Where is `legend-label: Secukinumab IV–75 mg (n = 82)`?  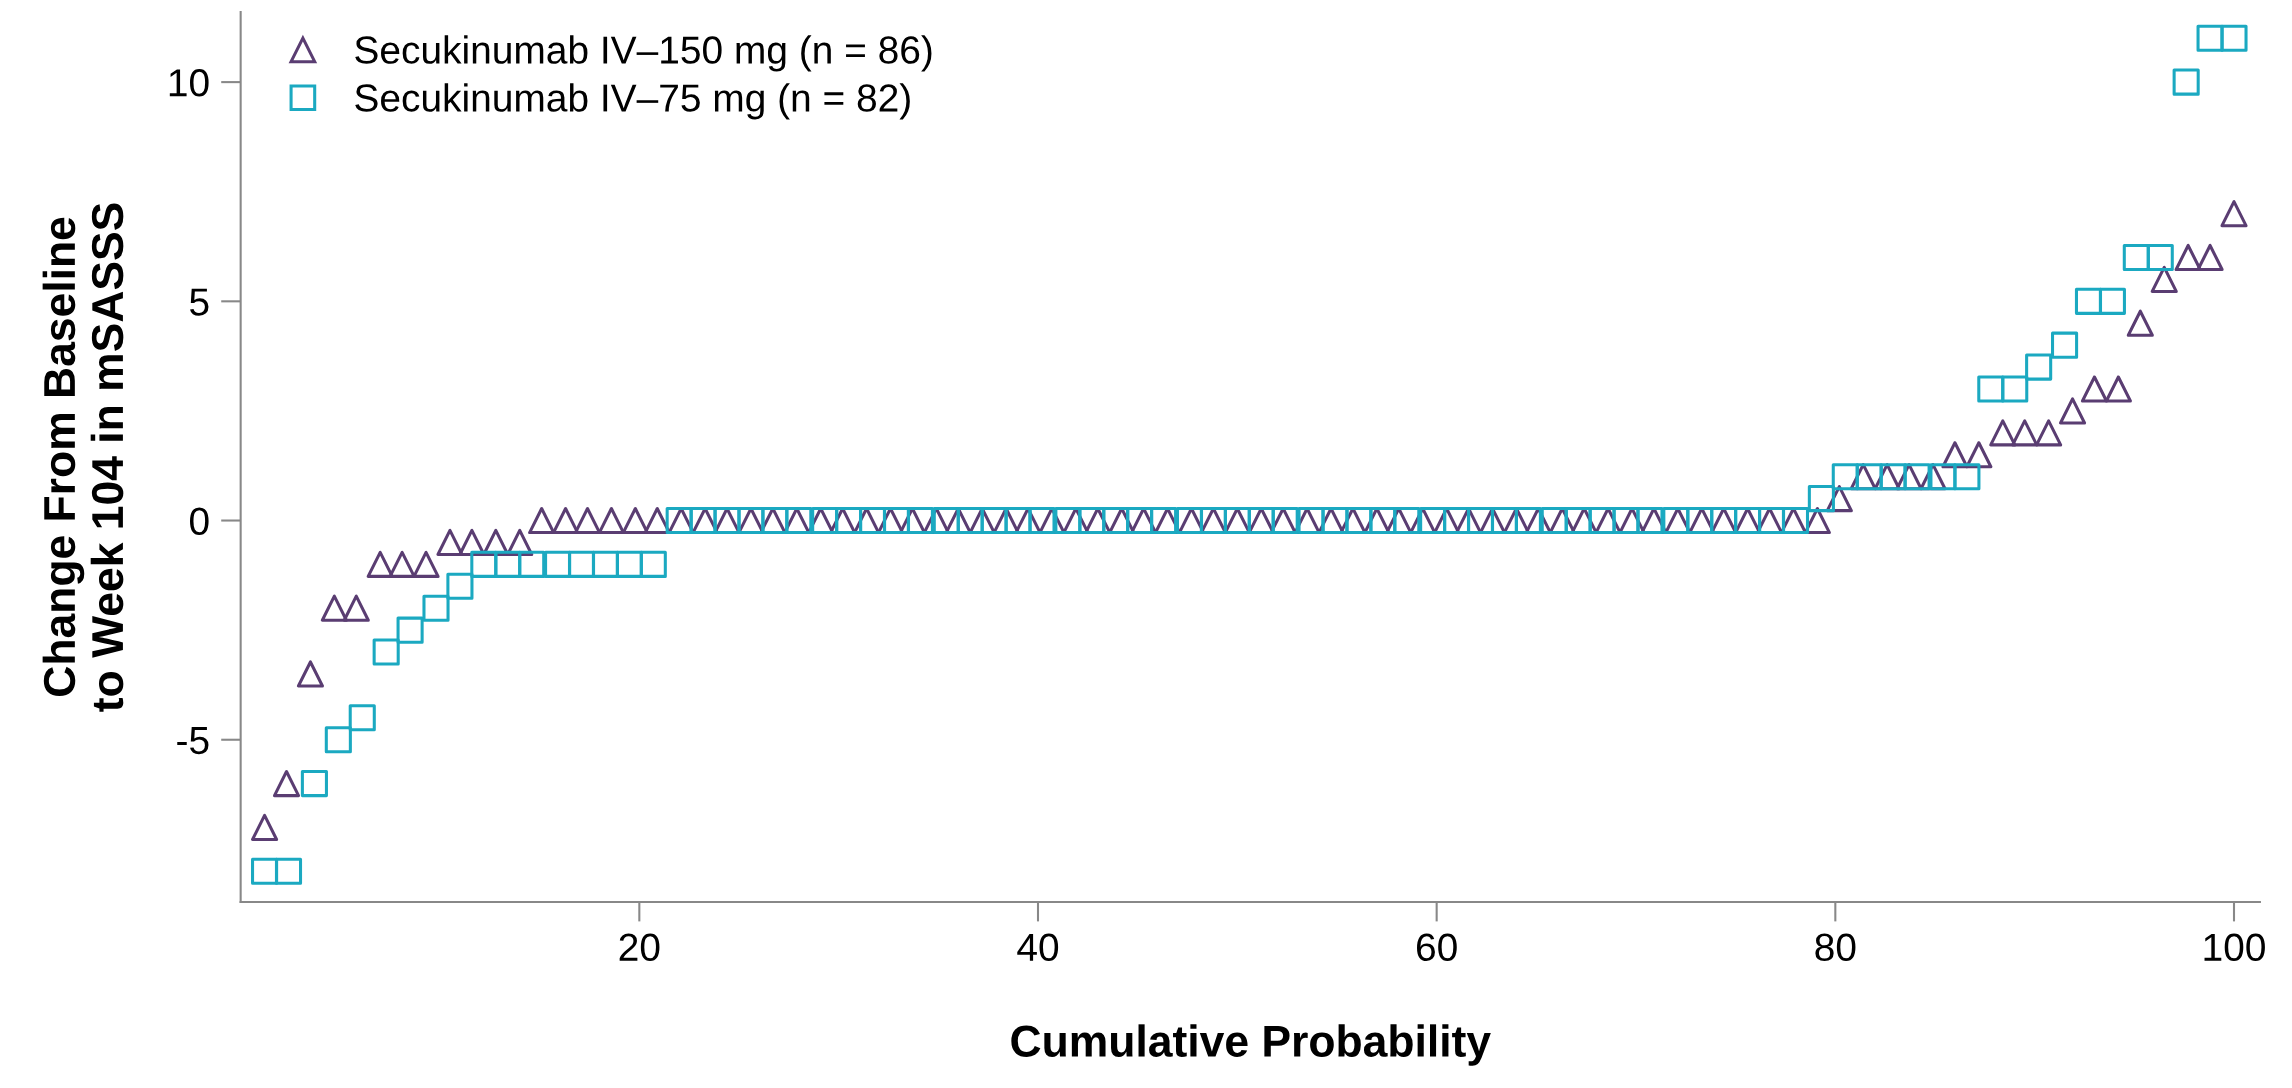 legend-label: Secukinumab IV–75 mg (n = 82) is located at coordinates (632, 101).